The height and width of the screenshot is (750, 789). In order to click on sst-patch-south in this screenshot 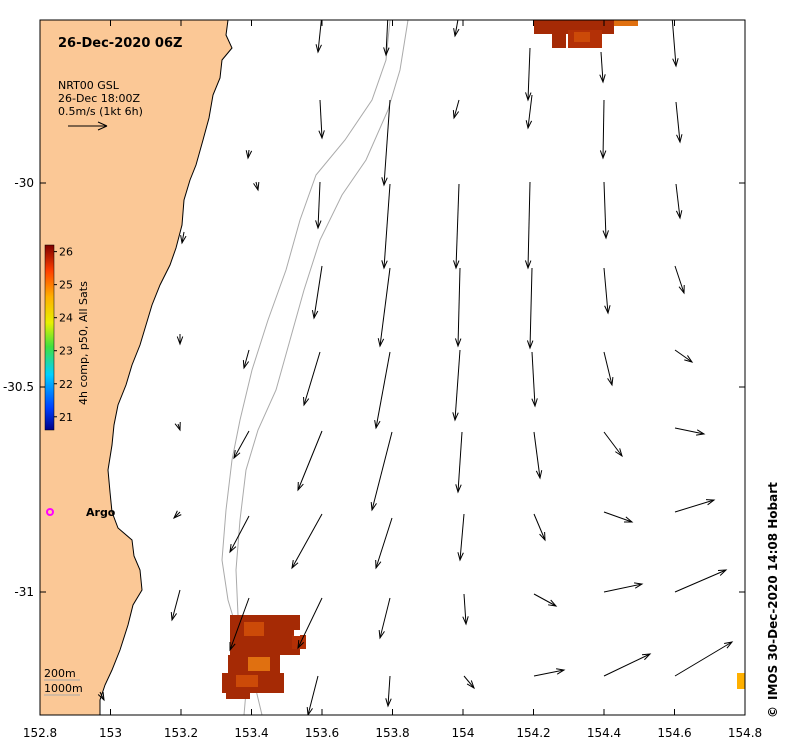, I will do `click(264, 657)`.